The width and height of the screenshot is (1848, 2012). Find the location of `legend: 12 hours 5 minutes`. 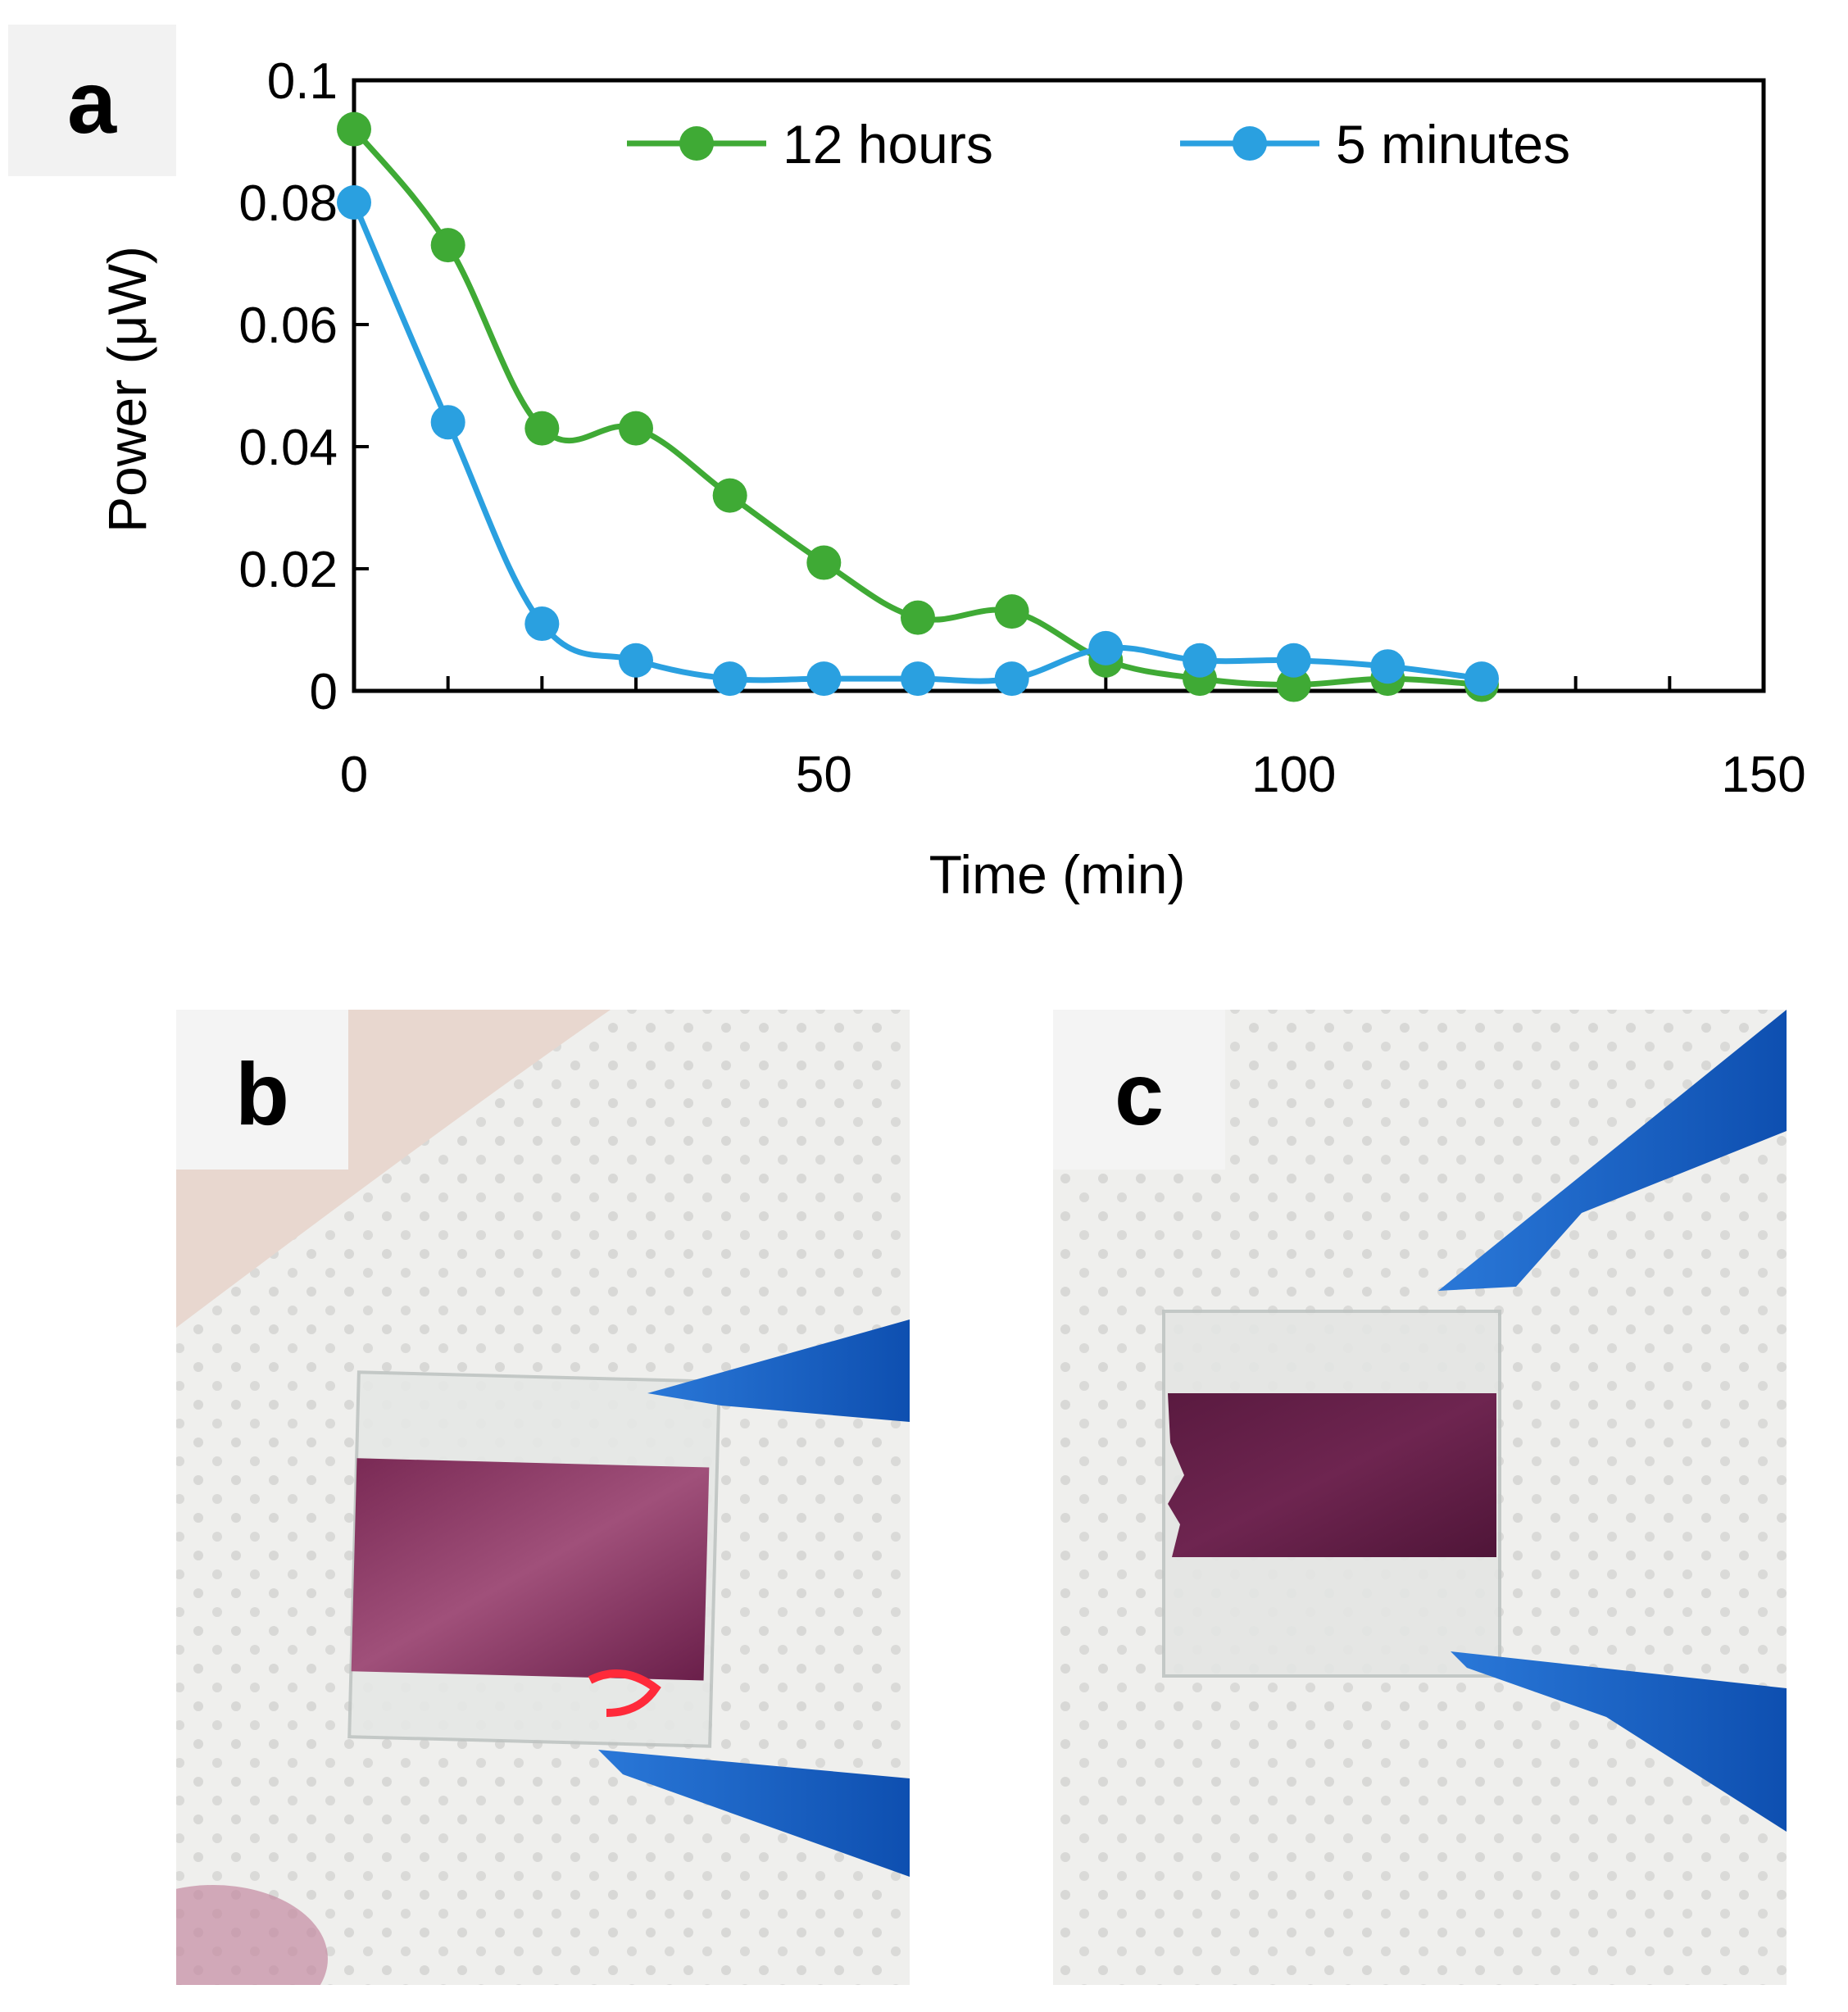

legend: 12 hours 5 minutes is located at coordinates (1098, 144).